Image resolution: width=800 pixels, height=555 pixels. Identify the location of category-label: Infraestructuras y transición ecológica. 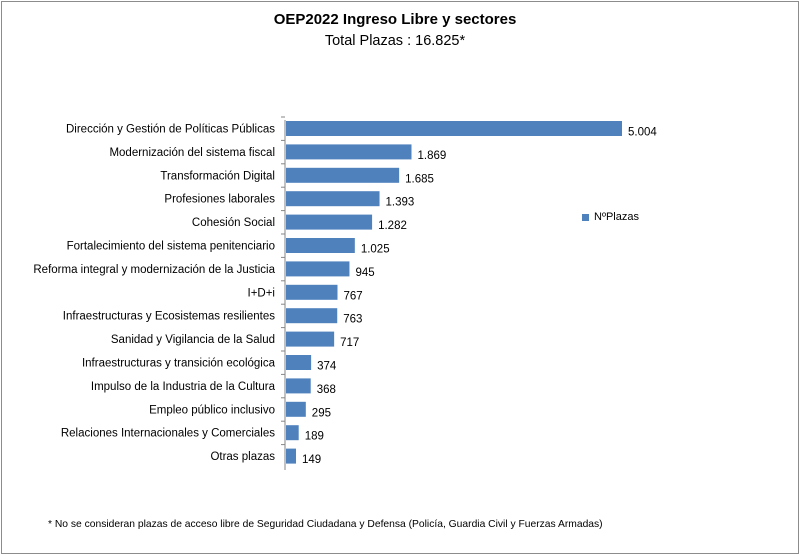
(179, 364).